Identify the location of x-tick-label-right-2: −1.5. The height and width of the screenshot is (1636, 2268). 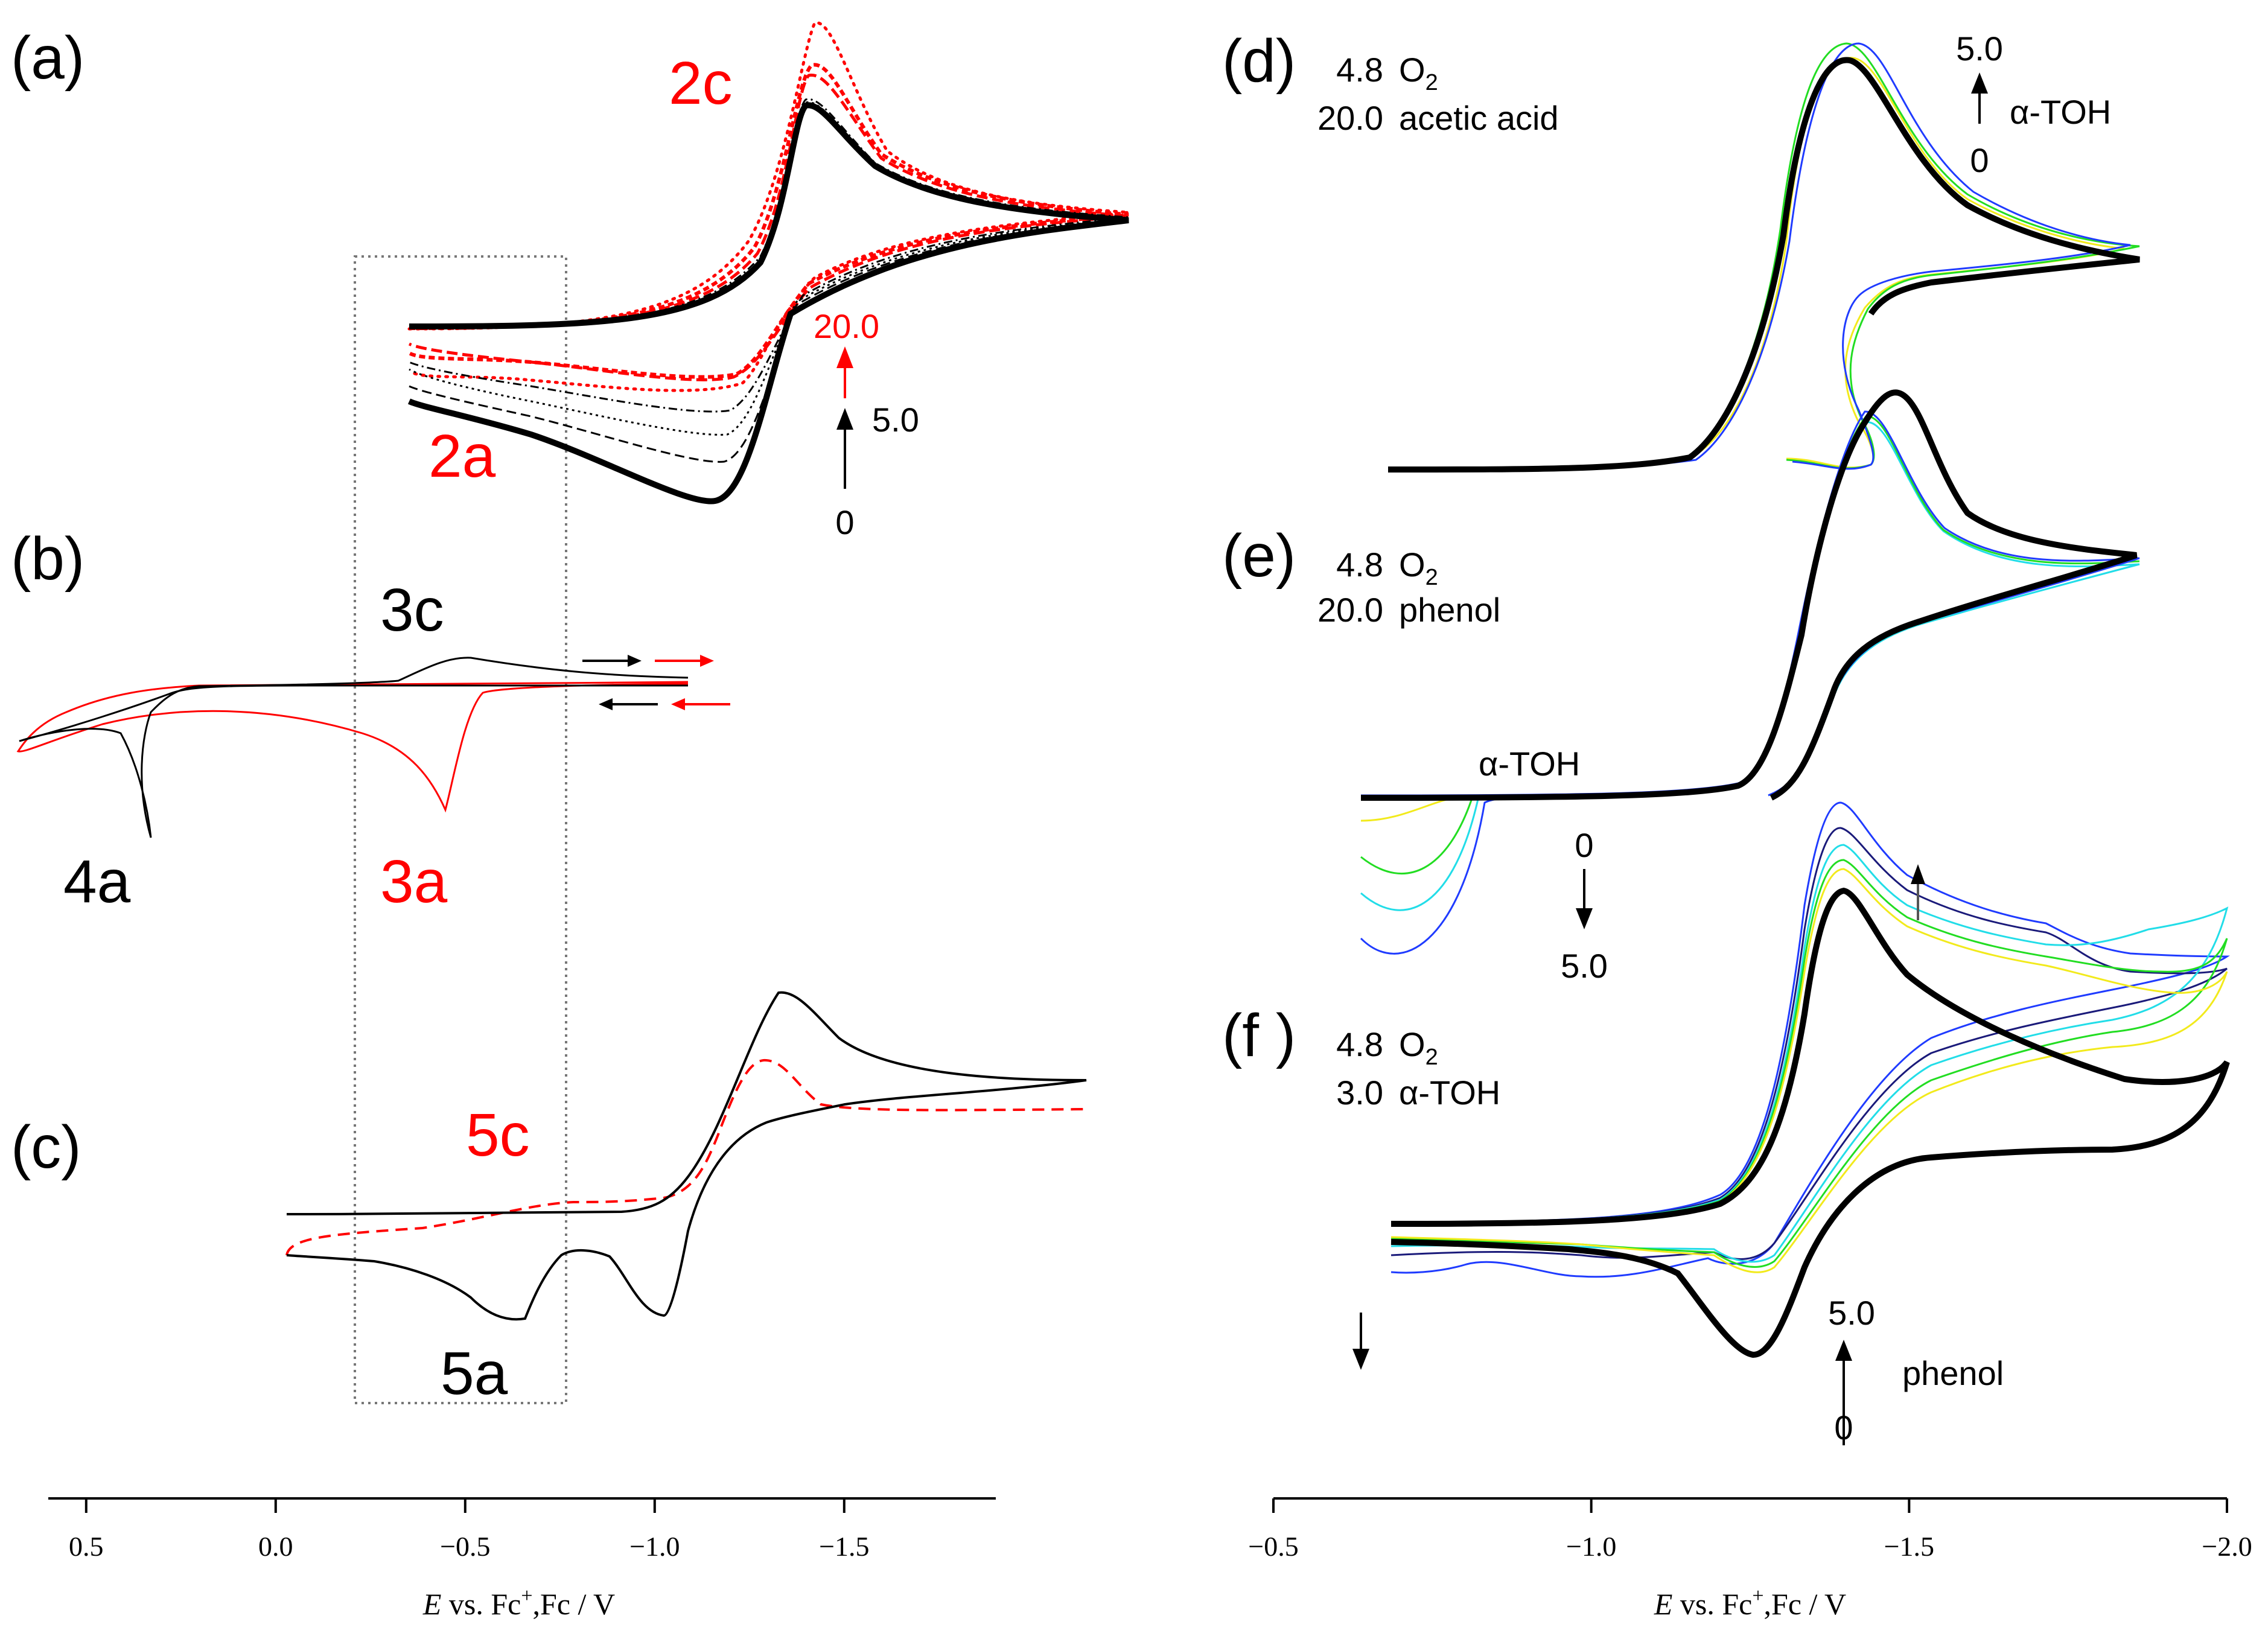
(1909, 1546).